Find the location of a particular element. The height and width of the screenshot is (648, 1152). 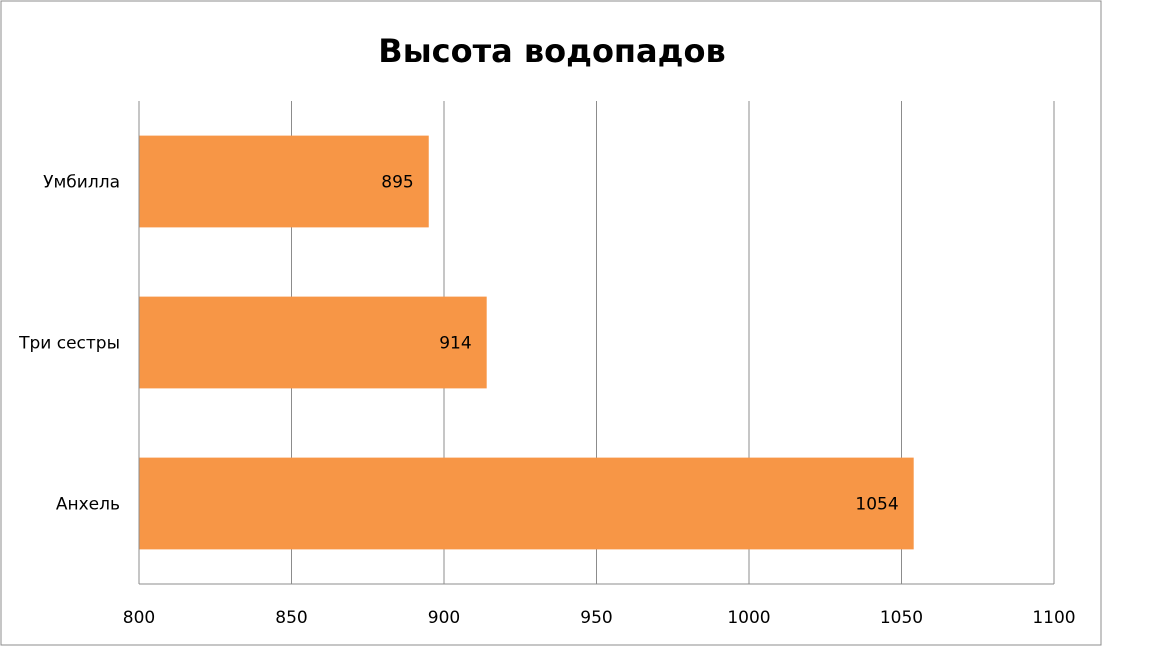

x-tick-label: 800 is located at coordinates (139, 618).